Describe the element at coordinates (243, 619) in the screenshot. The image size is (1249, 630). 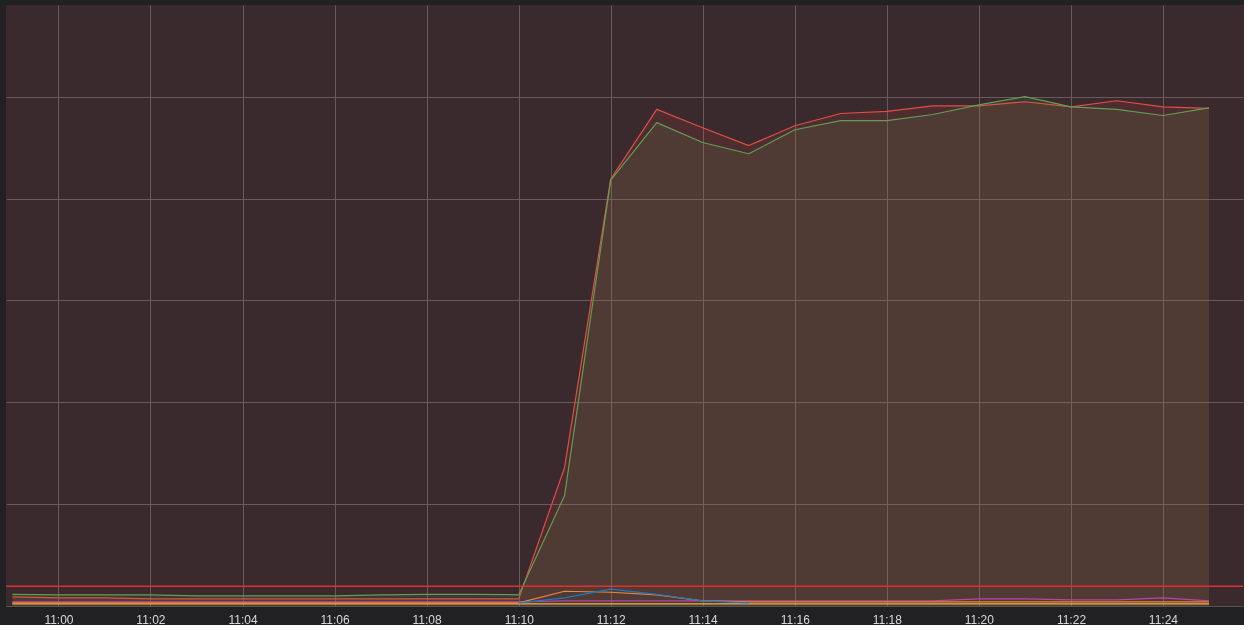
I see `x-tick-label: 11:04` at that location.